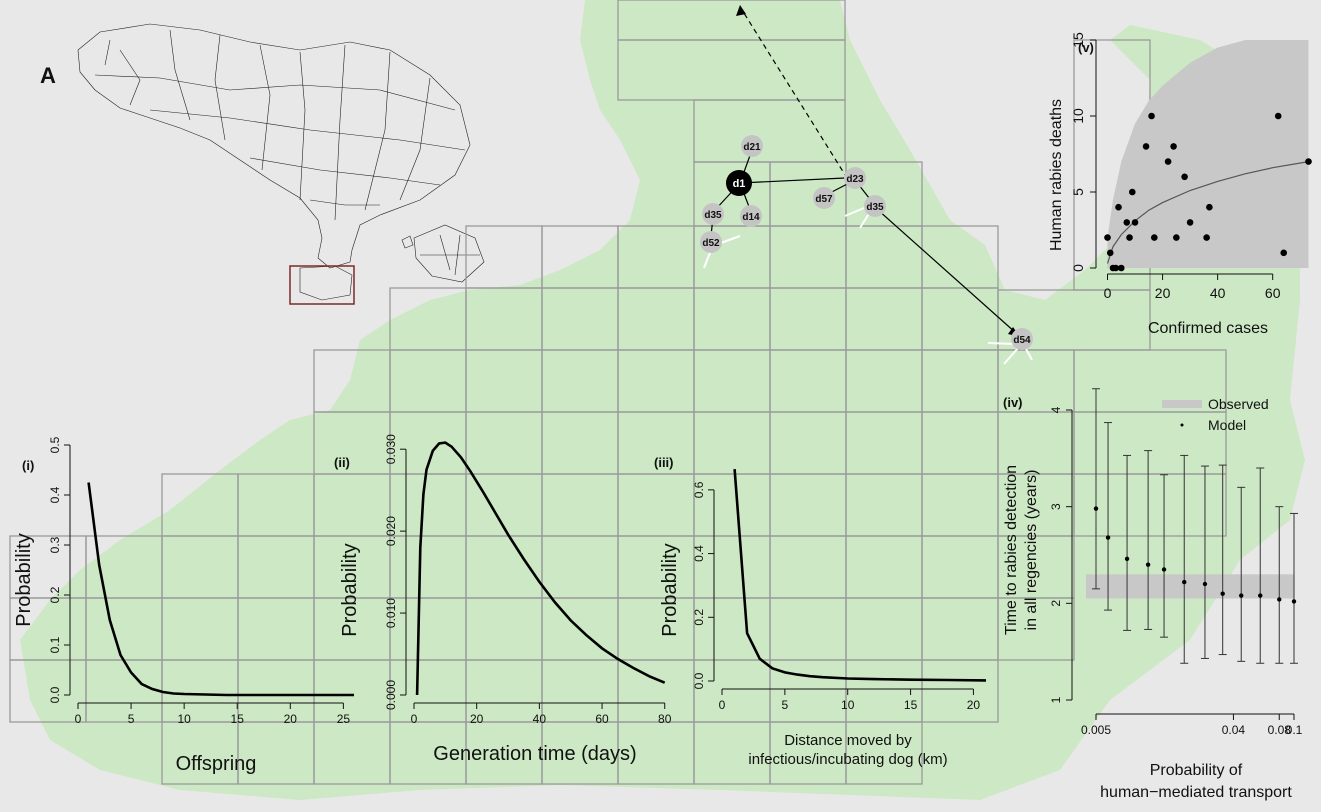 This screenshot has width=1321, height=812. I want to click on edge, so click(947, 271).